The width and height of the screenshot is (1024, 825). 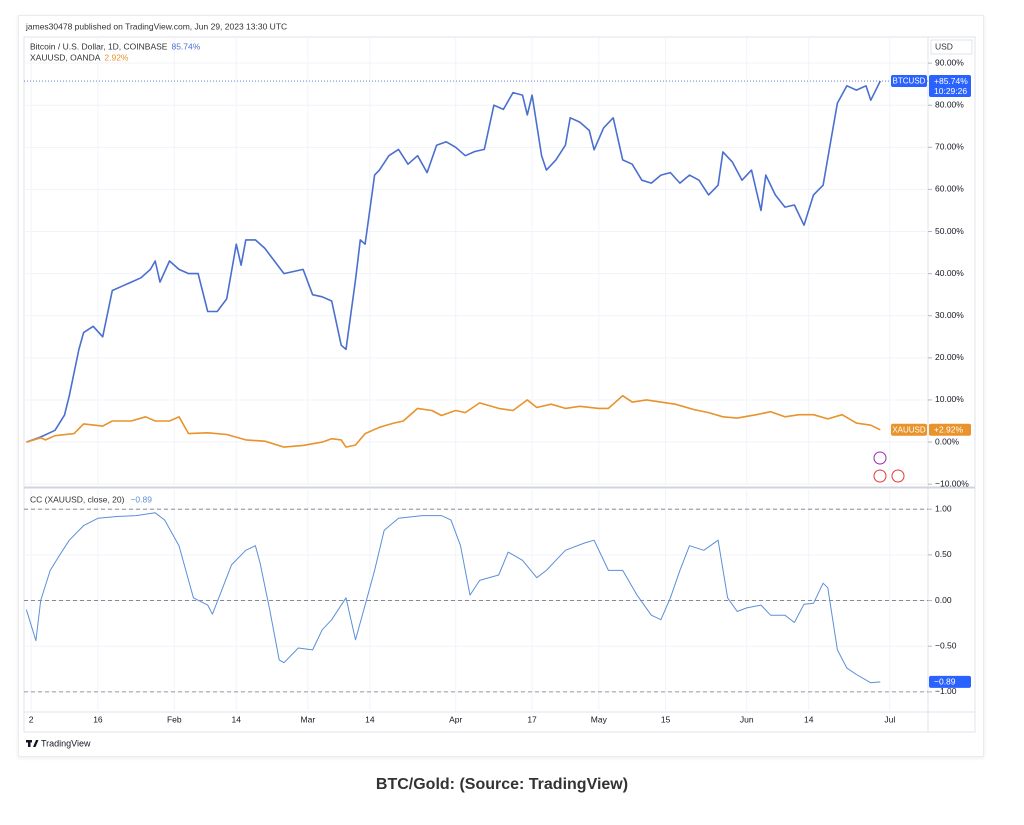 I want to click on y-tick-label: 70.00%, so click(x=949, y=147).